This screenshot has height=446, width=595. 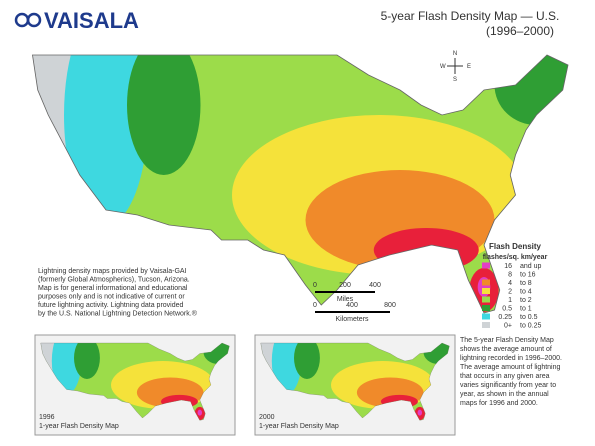 What do you see at coordinates (508, 266) in the screenshot?
I see `legend-from: 16` at bounding box center [508, 266].